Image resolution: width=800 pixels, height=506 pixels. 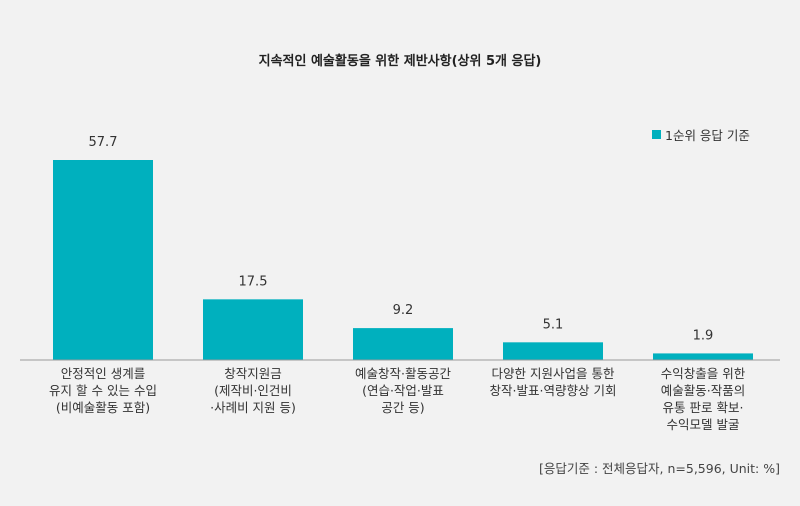 I want to click on category-label-1-line-2: 유지 할 수 있는 수입, so click(x=103, y=390).